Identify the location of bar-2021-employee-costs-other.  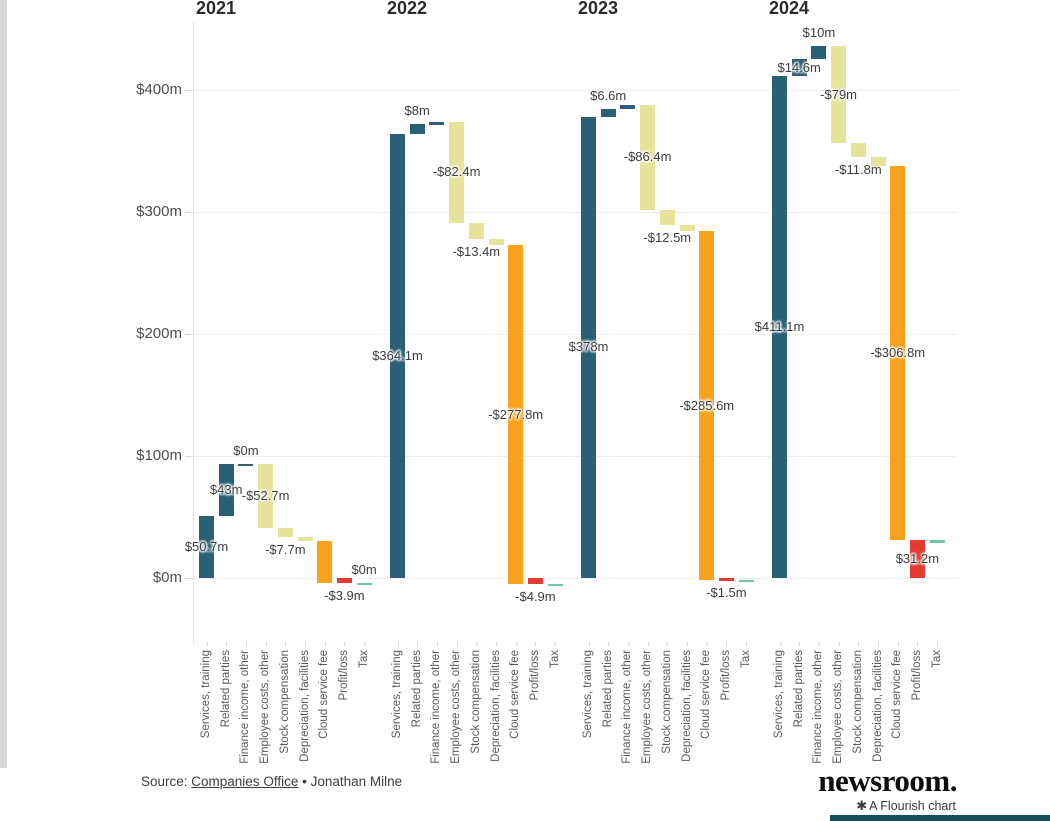
(266, 495).